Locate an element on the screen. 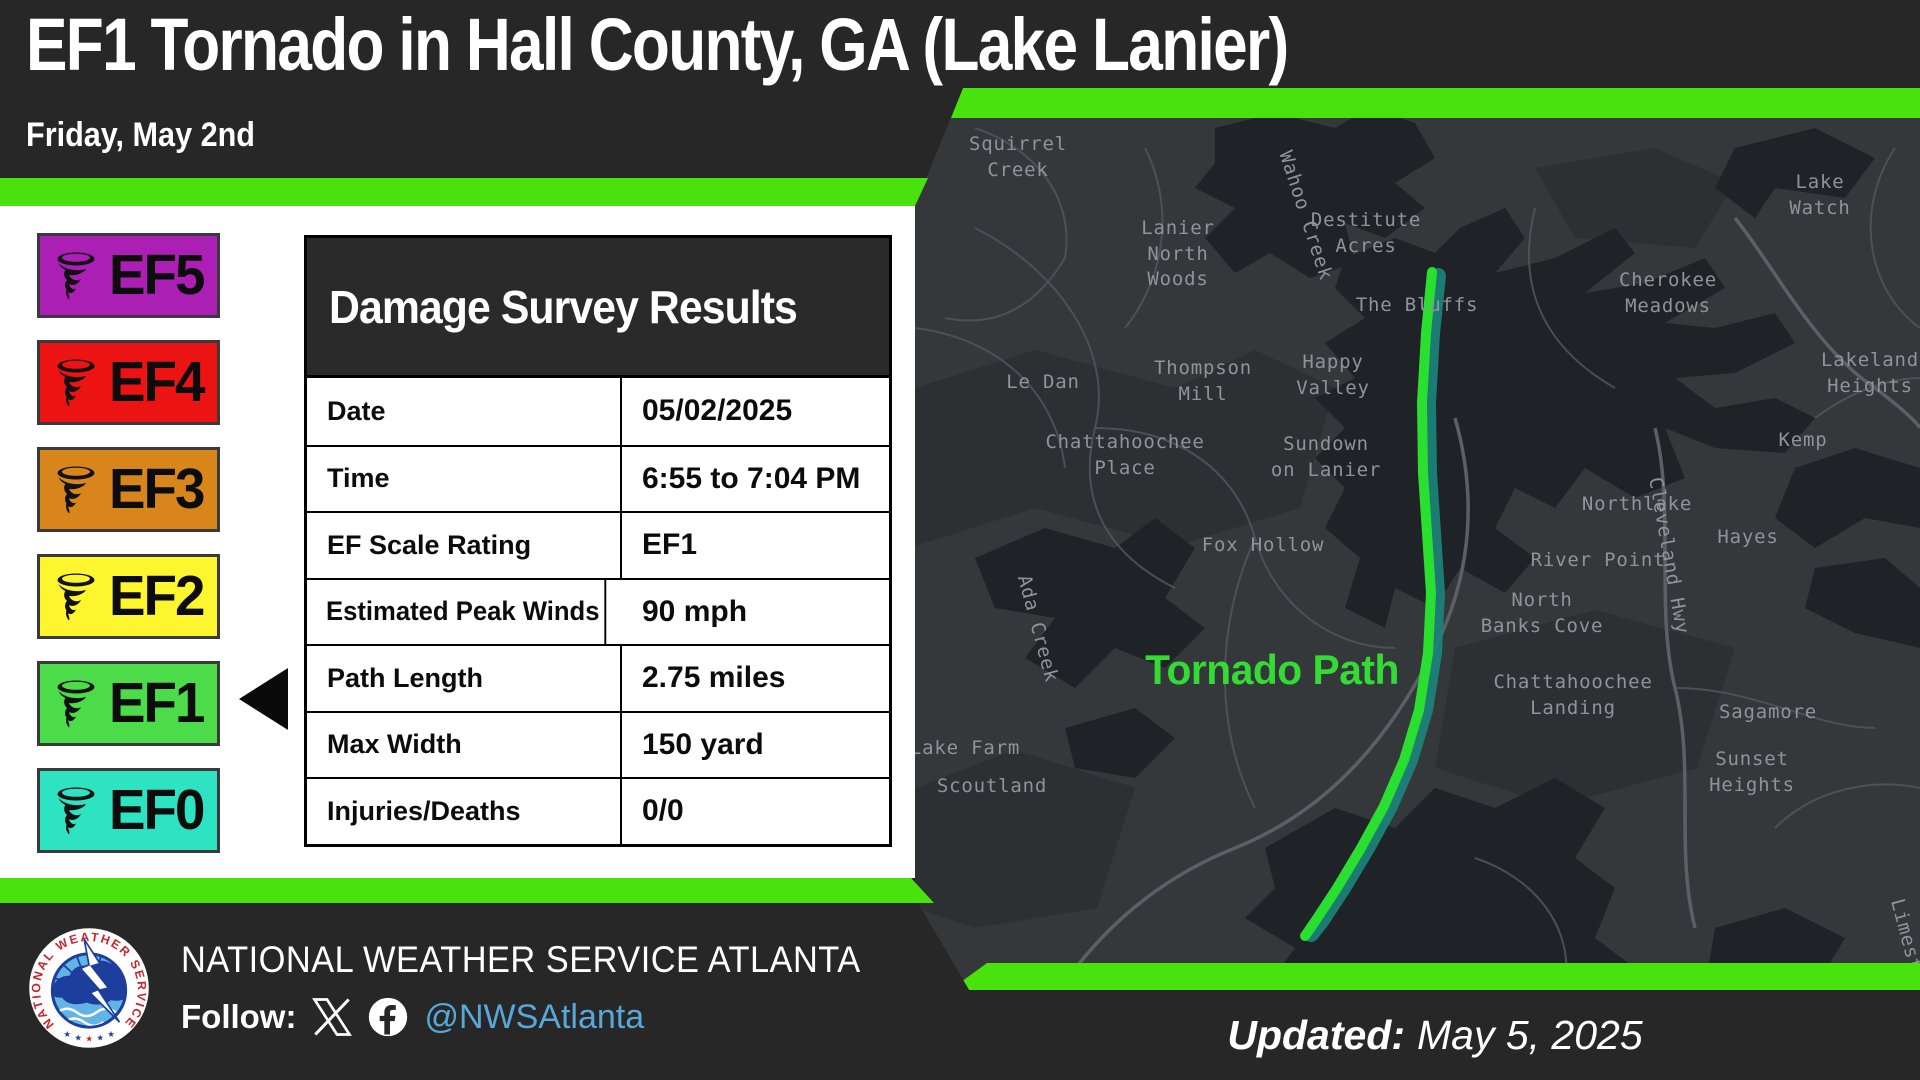  map-label-sagamore: Sagamore is located at coordinates (1768, 712).